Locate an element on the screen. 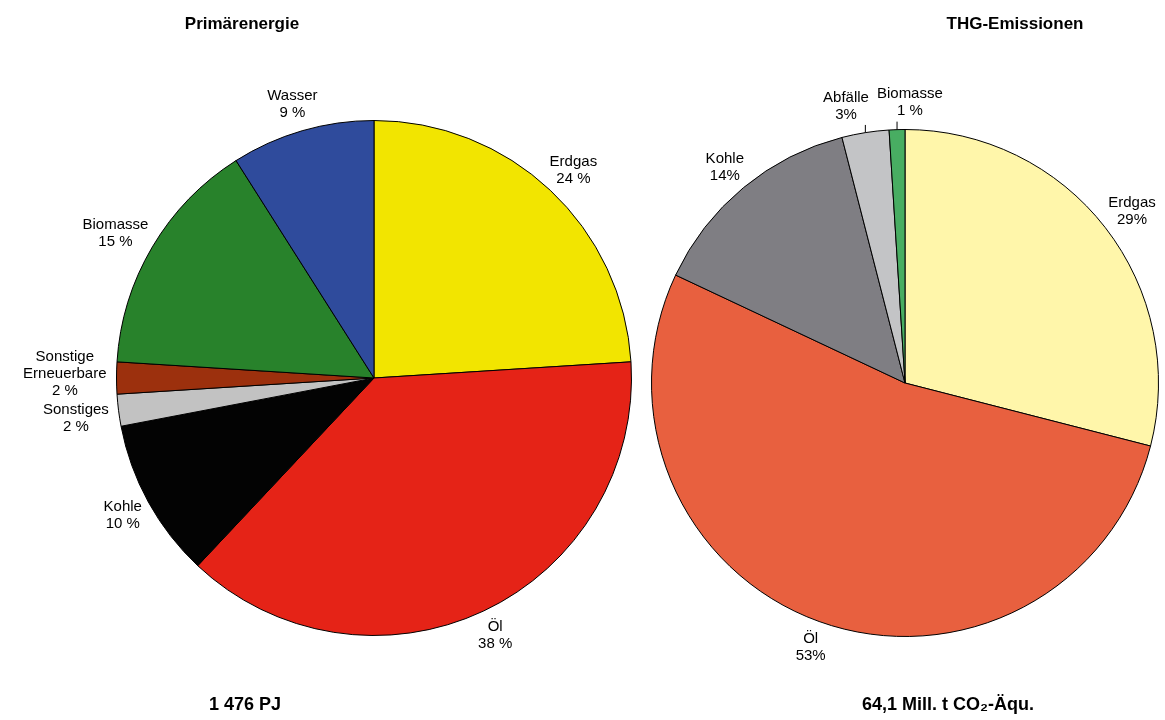 The height and width of the screenshot is (720, 1165). slice-label: Sonstige Erneuerbare is located at coordinates (65, 363).